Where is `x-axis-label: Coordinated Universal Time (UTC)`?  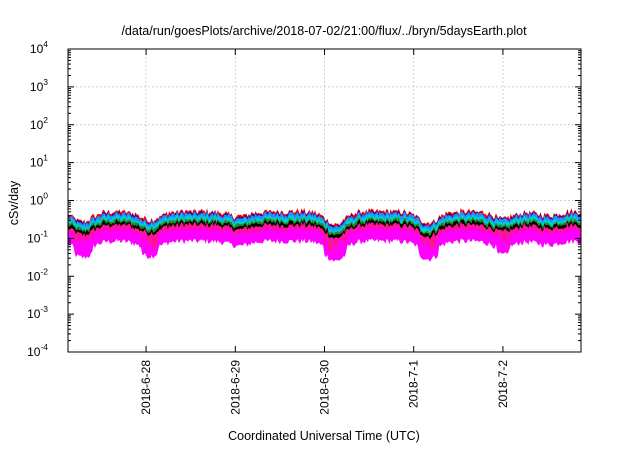
x-axis-label: Coordinated Universal Time (UTC) is located at coordinates (324, 436).